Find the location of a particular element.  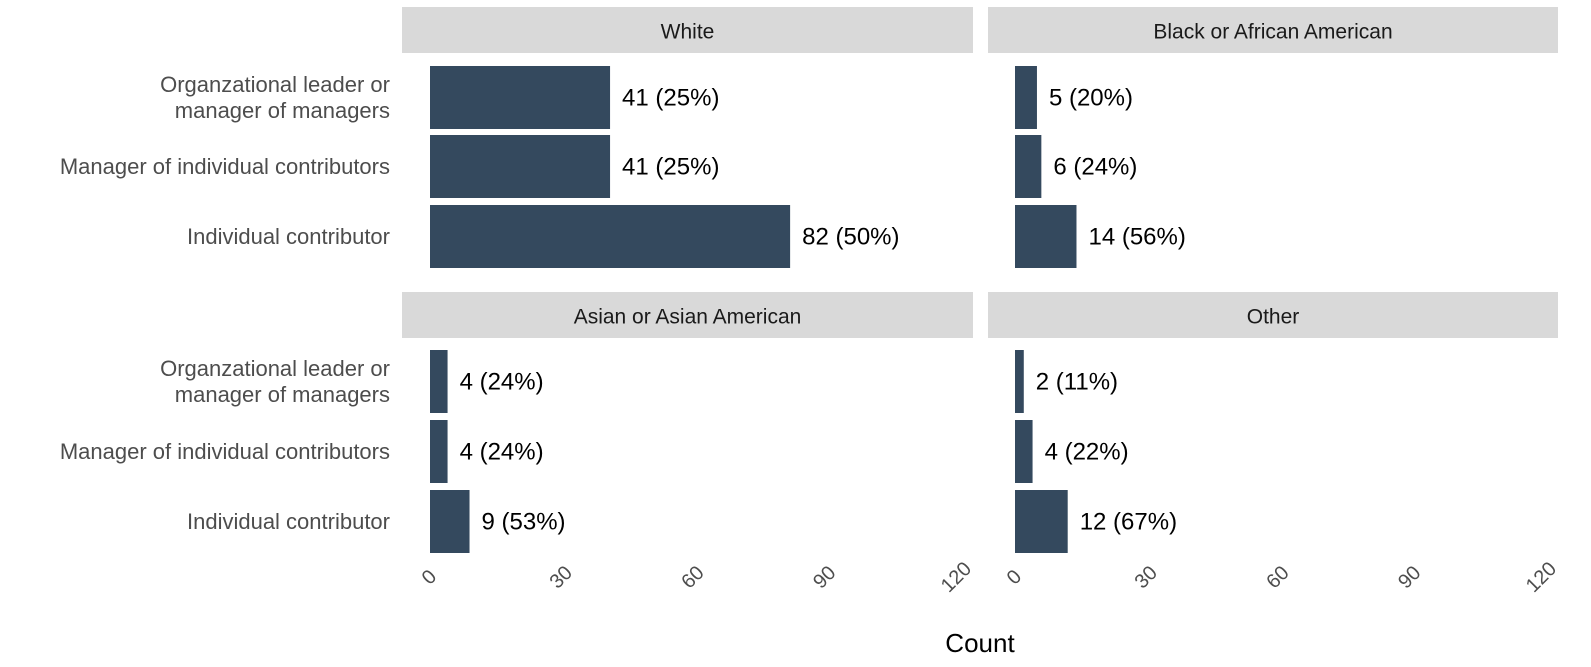

value-label: 6 (24%) is located at coordinates (1095, 166).